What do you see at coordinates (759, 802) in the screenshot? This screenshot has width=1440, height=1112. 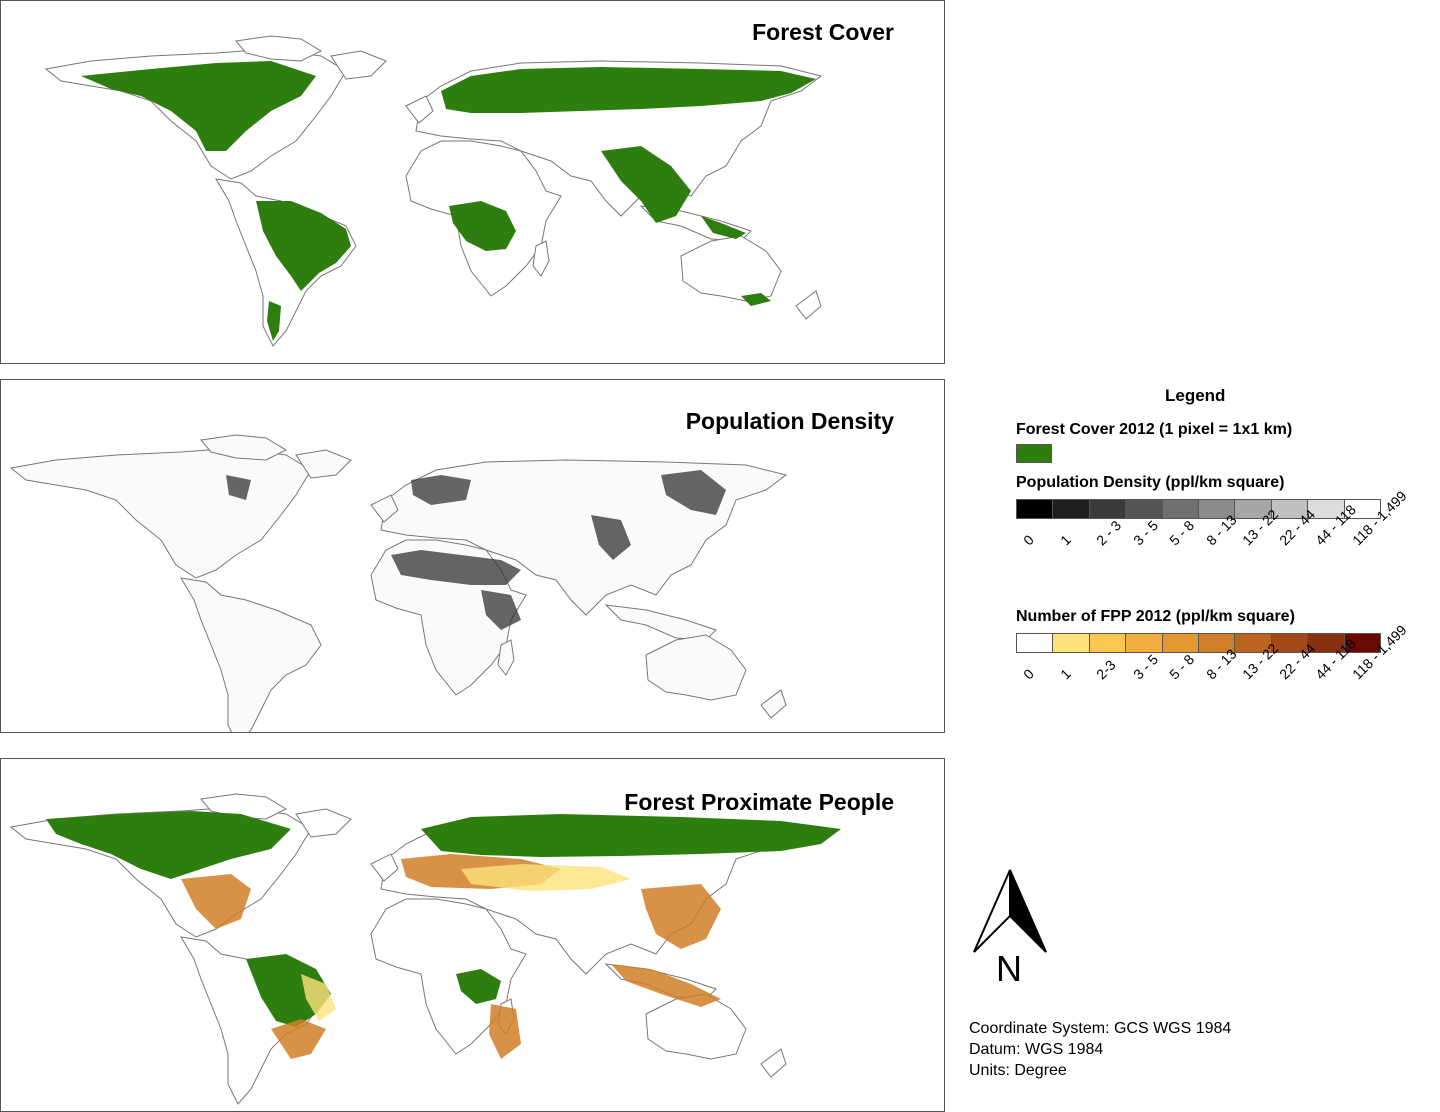 I see `panel-title-forest-proximate-people: Forest Proximate People` at bounding box center [759, 802].